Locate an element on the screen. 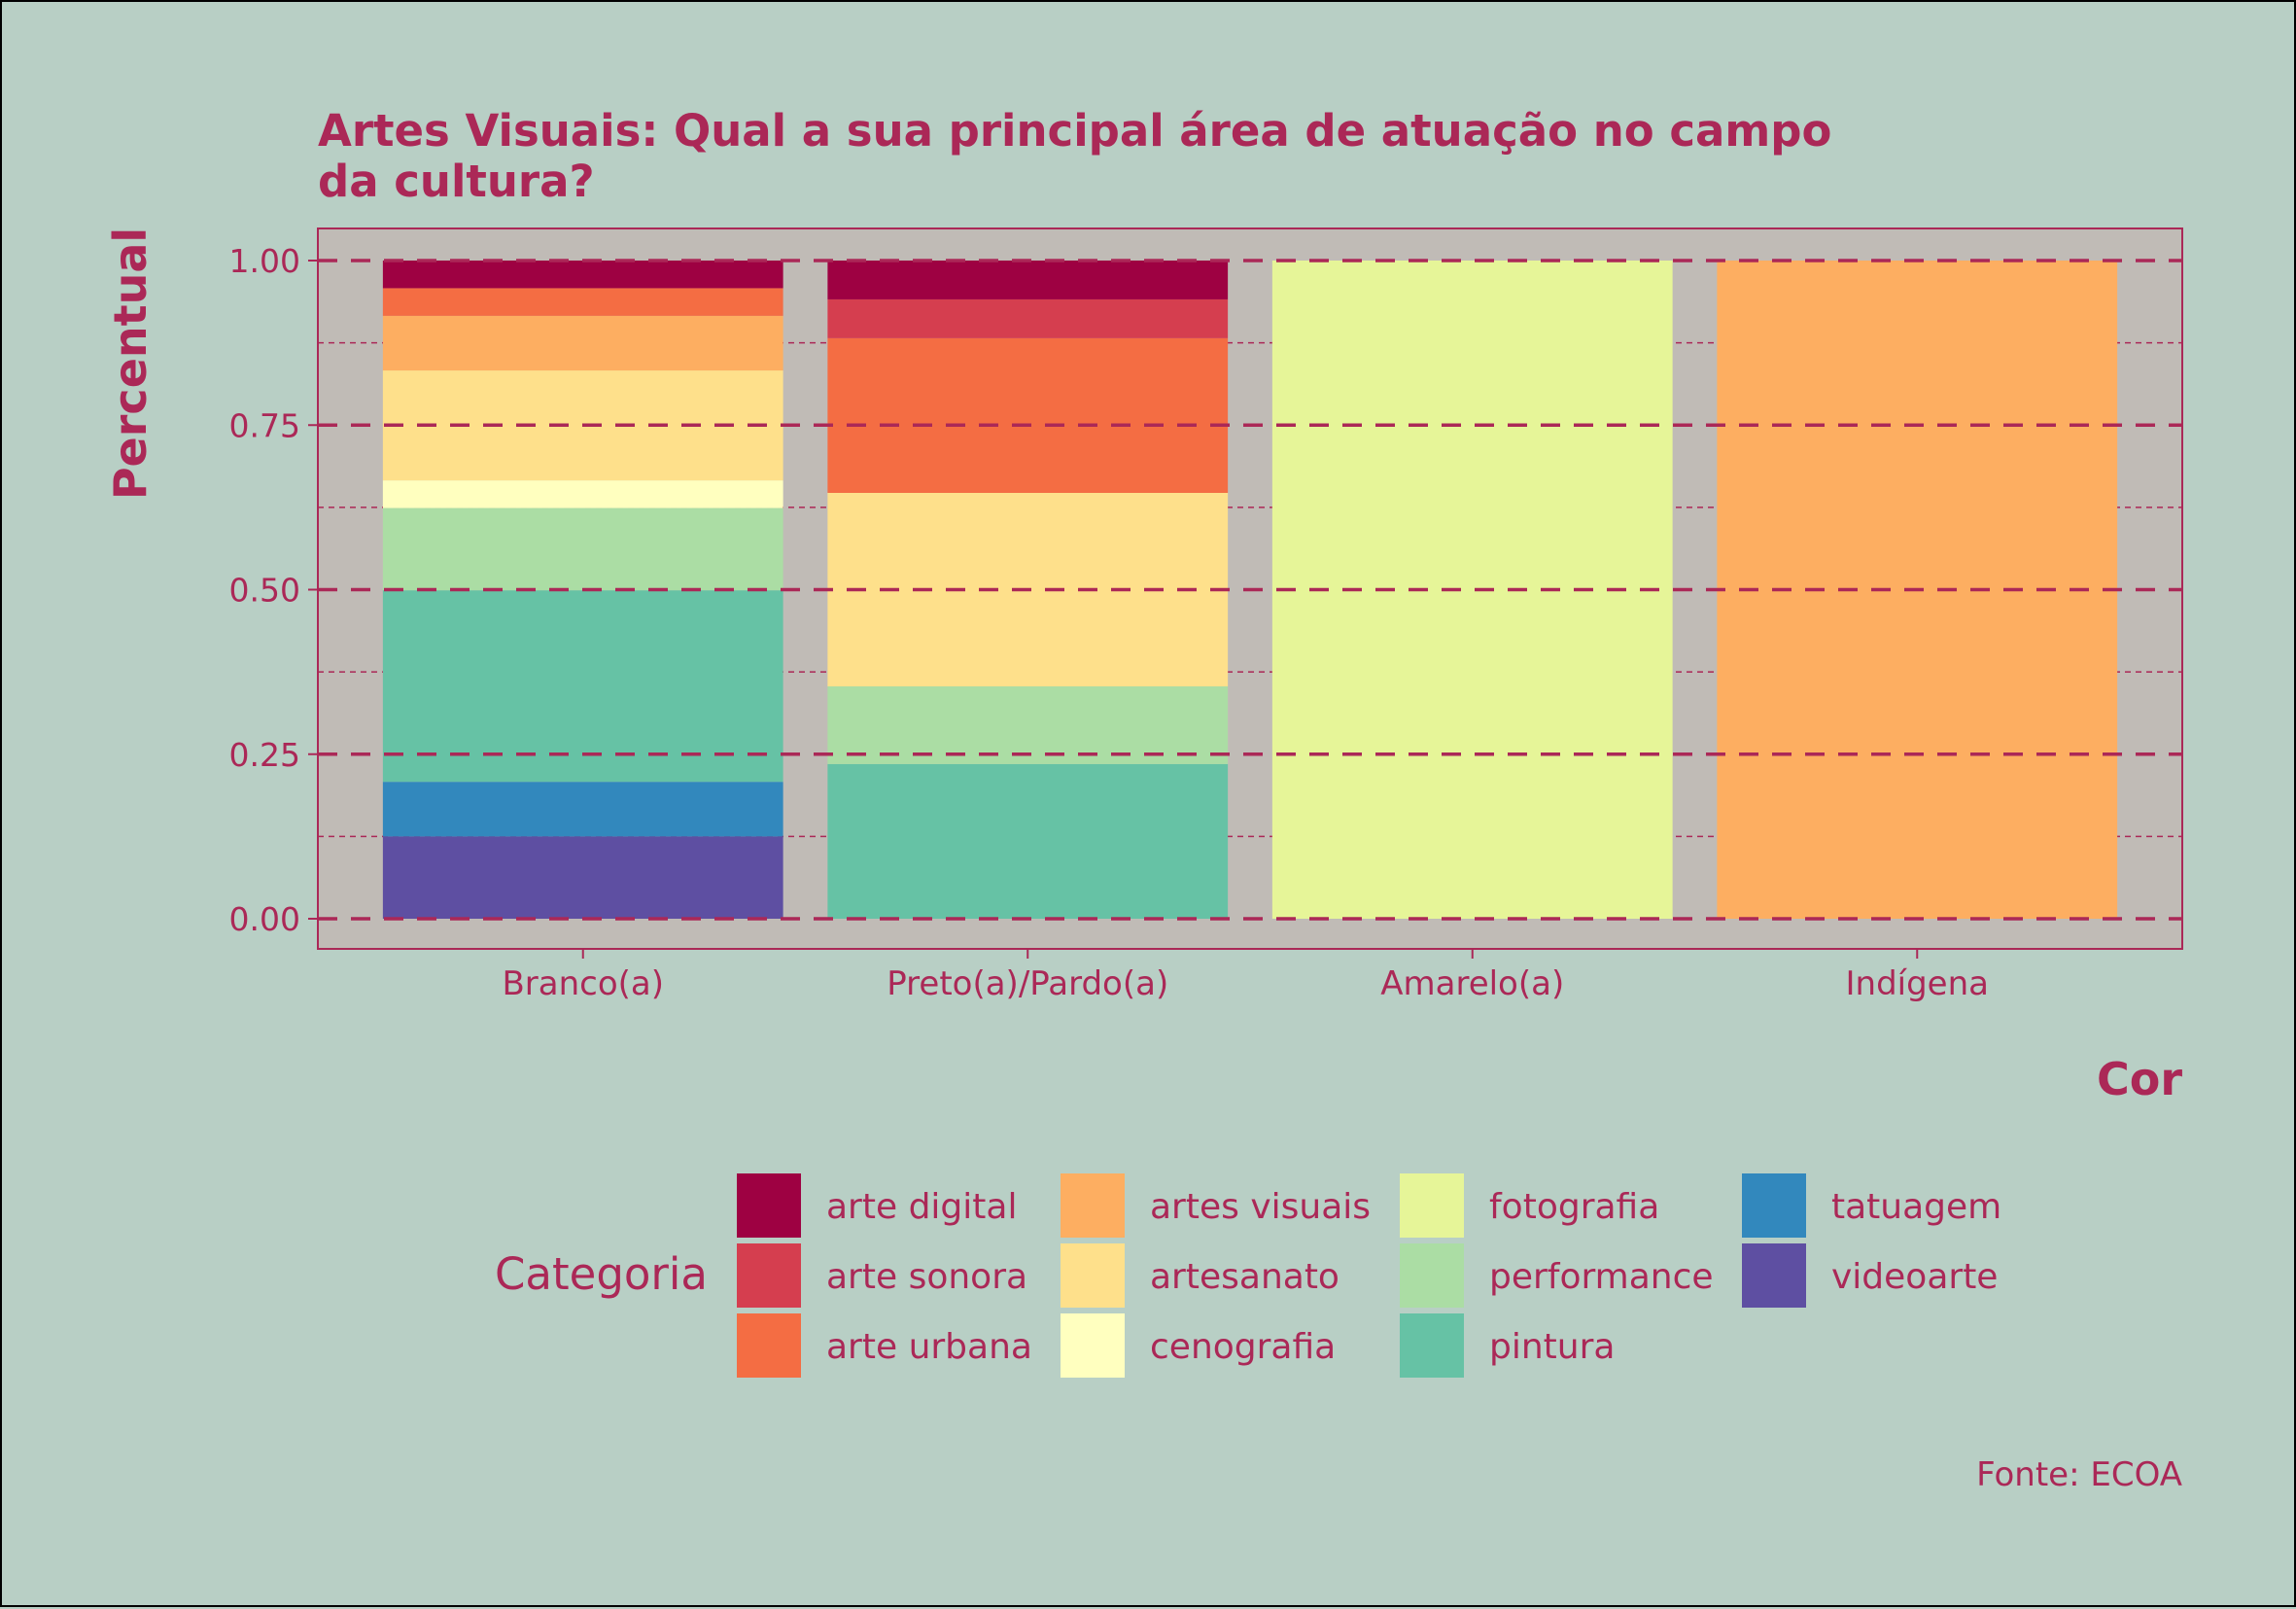 Image resolution: width=2296 pixels, height=1609 pixels. y-tick-label: 0.50 is located at coordinates (264, 591).